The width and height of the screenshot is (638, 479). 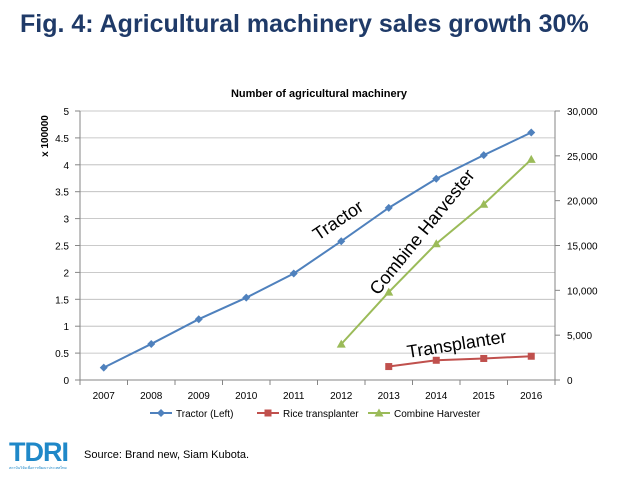 I want to click on x-tick-label: 2007, so click(x=104, y=396).